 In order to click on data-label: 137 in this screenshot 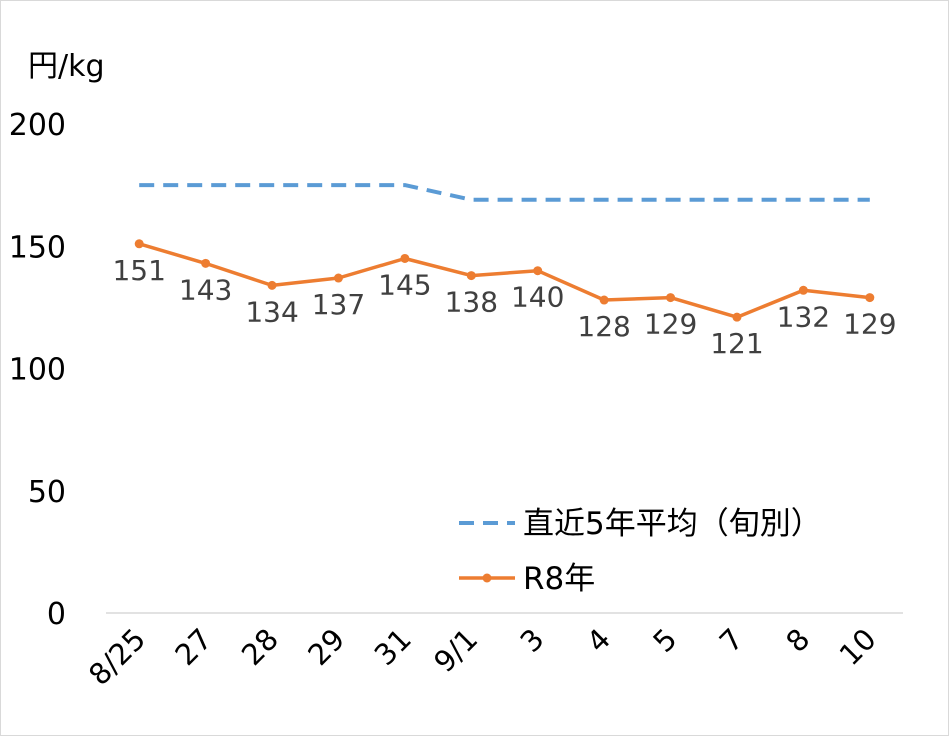, I will do `click(338, 304)`.